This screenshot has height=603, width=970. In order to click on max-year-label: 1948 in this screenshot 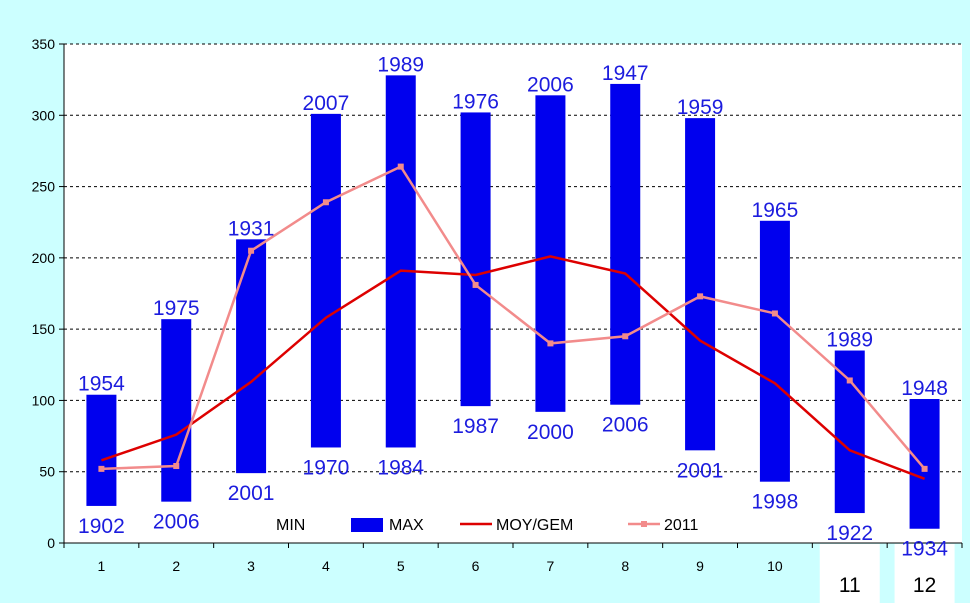, I will do `click(924, 388)`.